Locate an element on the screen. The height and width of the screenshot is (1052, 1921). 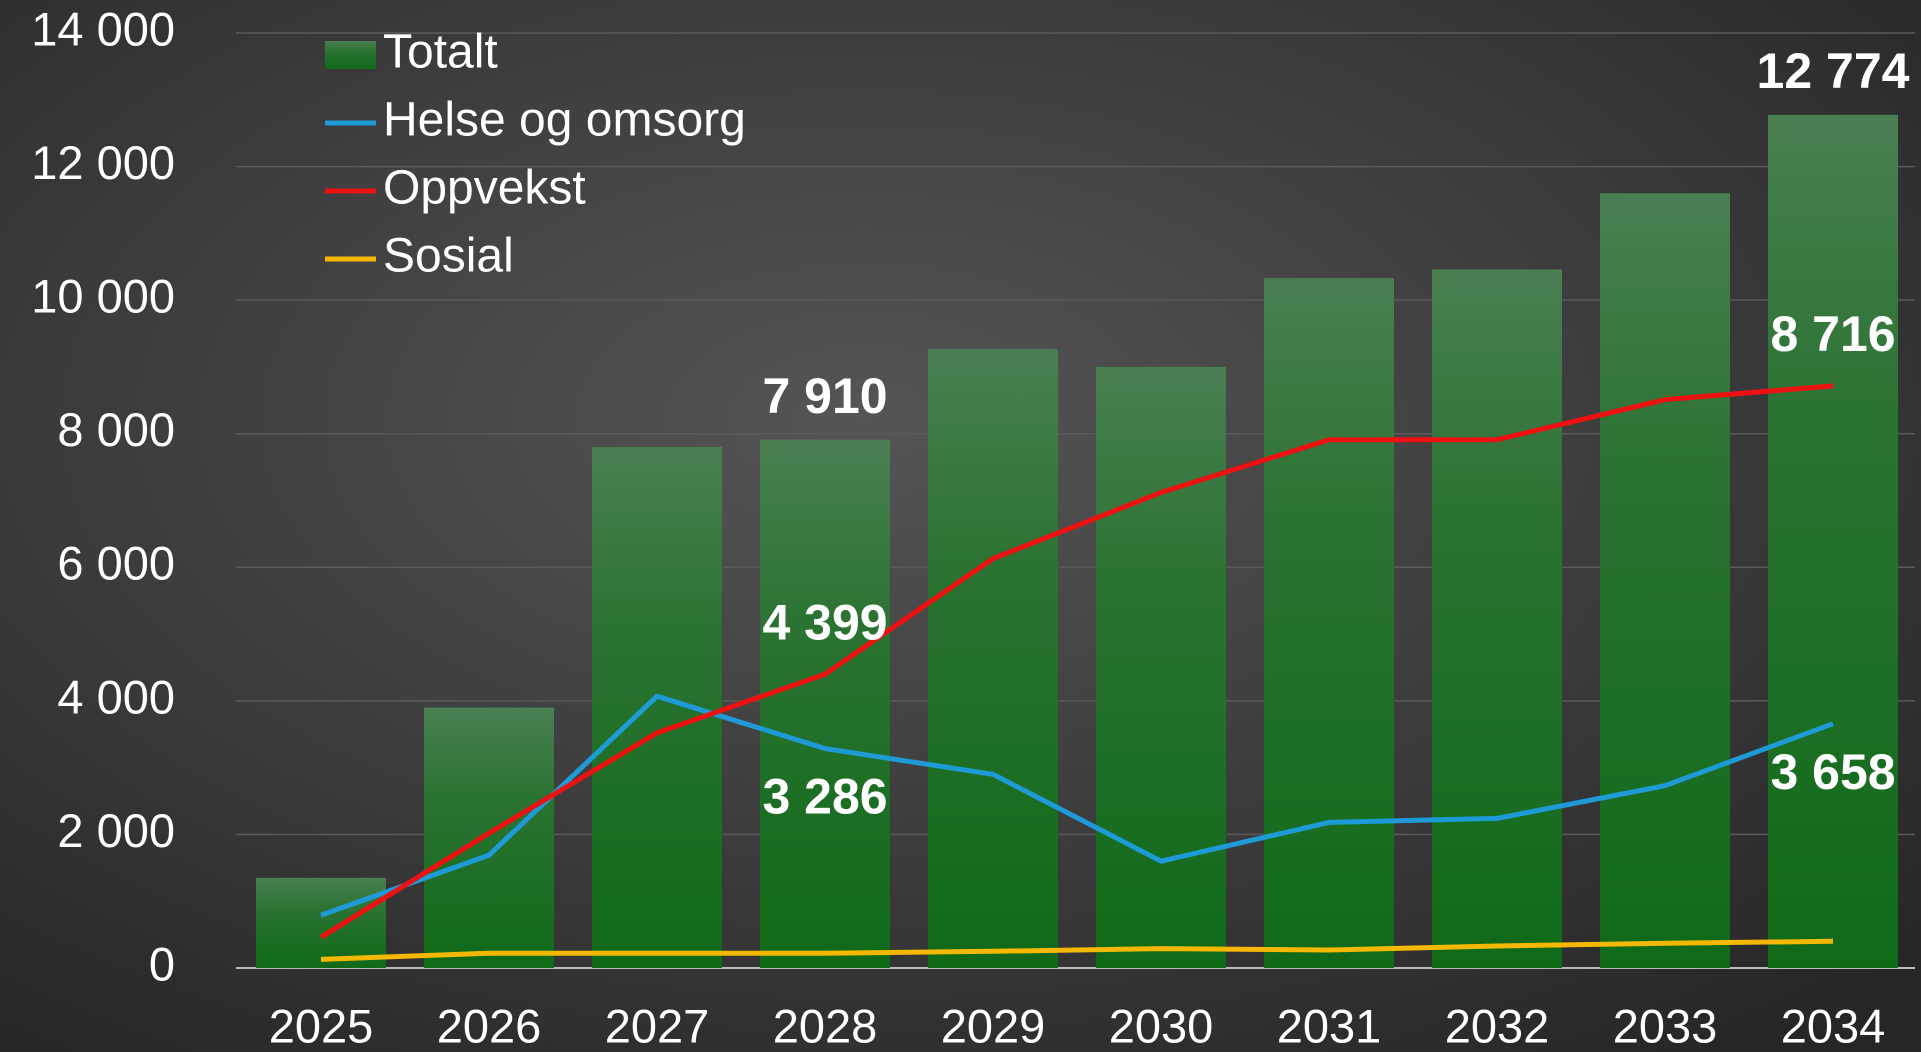
y-tick-label: 4 000 is located at coordinates (116, 696).